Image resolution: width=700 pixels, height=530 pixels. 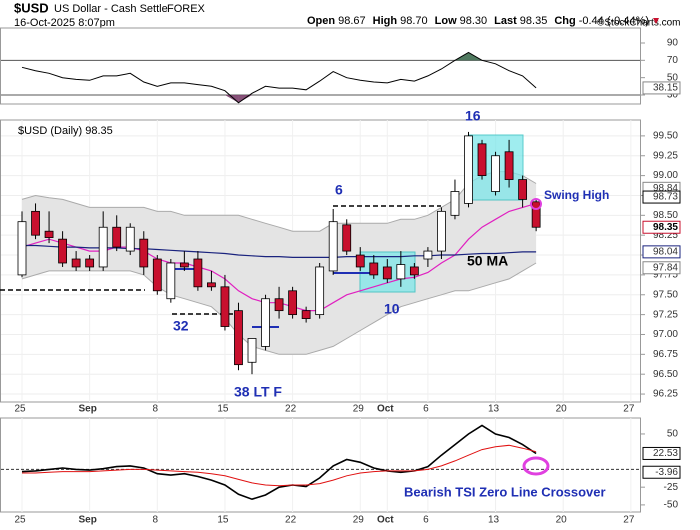 What do you see at coordinates (279, 251) in the screenshot?
I see `moving-average` at bounding box center [279, 251].